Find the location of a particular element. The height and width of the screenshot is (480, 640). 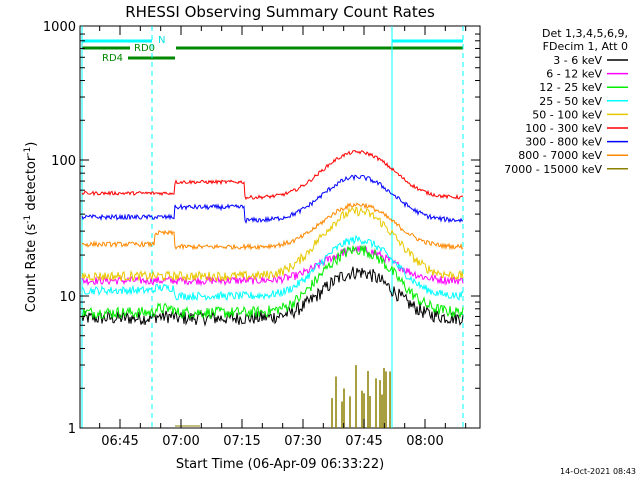

y-axis-label: Count Rate (s-1 detector-1) is located at coordinates (31, 227).